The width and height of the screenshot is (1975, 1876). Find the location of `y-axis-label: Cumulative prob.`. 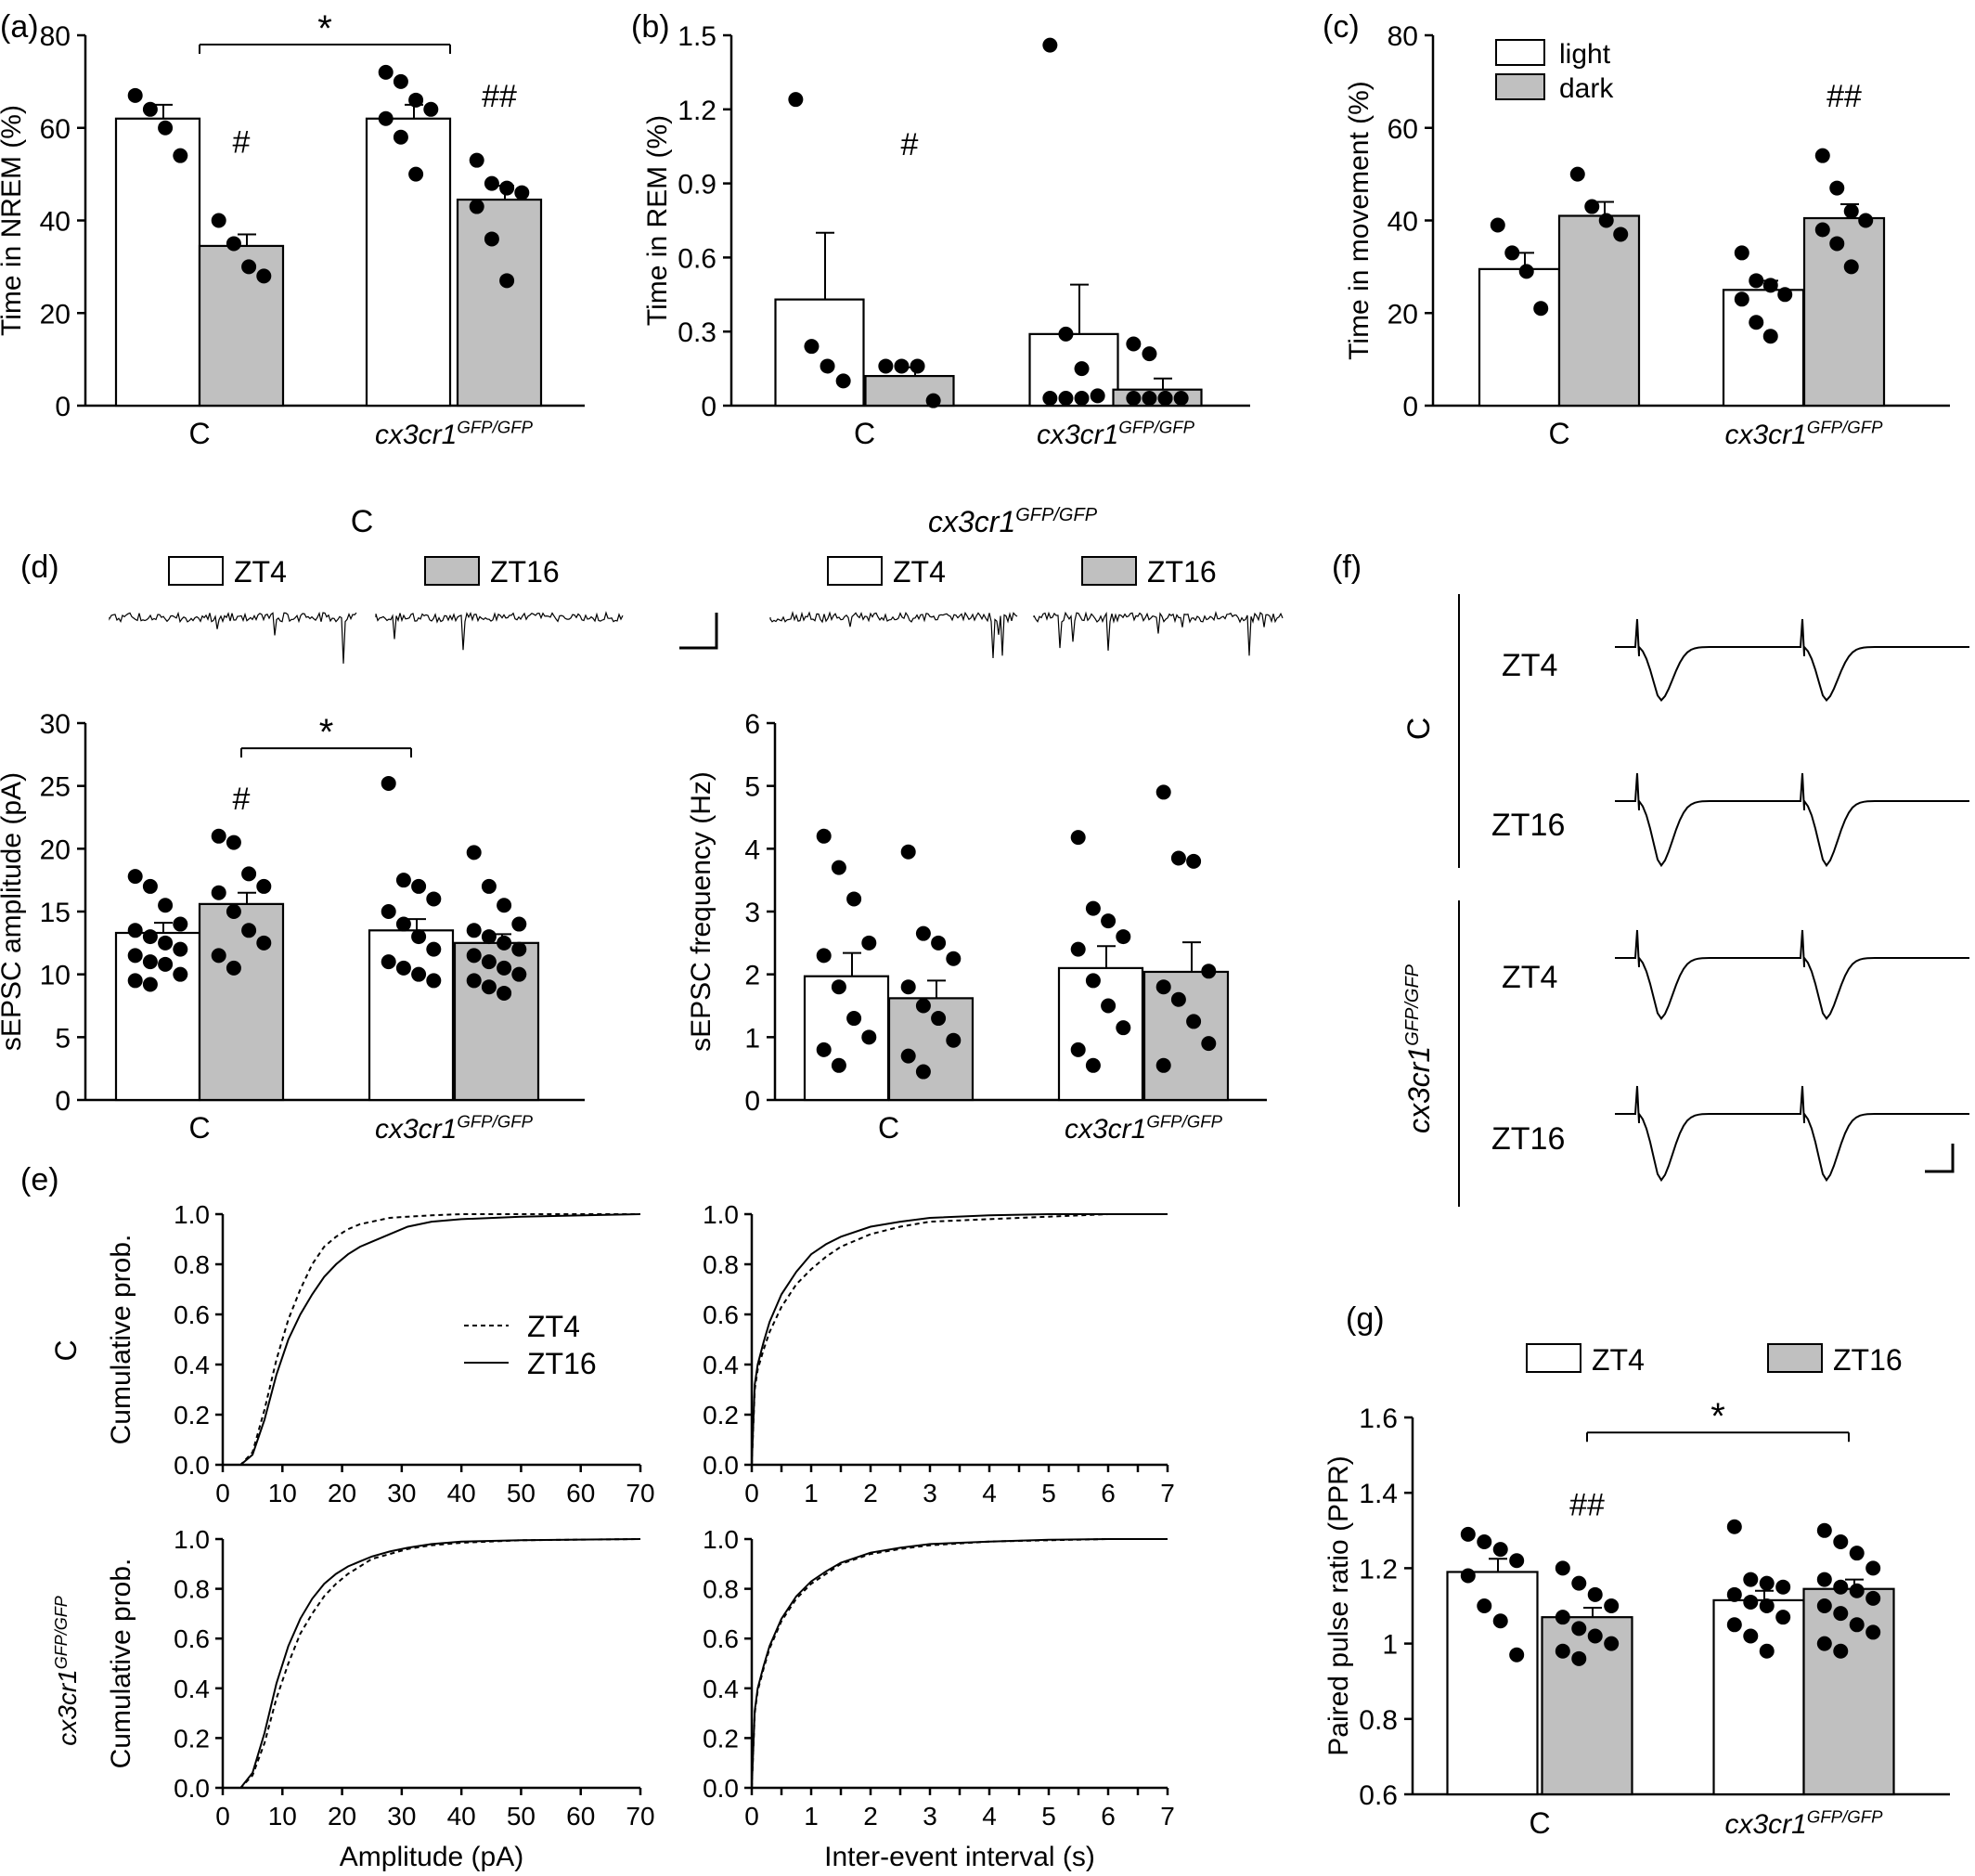

y-axis-label: Cumulative prob. is located at coordinates (121, 1340).